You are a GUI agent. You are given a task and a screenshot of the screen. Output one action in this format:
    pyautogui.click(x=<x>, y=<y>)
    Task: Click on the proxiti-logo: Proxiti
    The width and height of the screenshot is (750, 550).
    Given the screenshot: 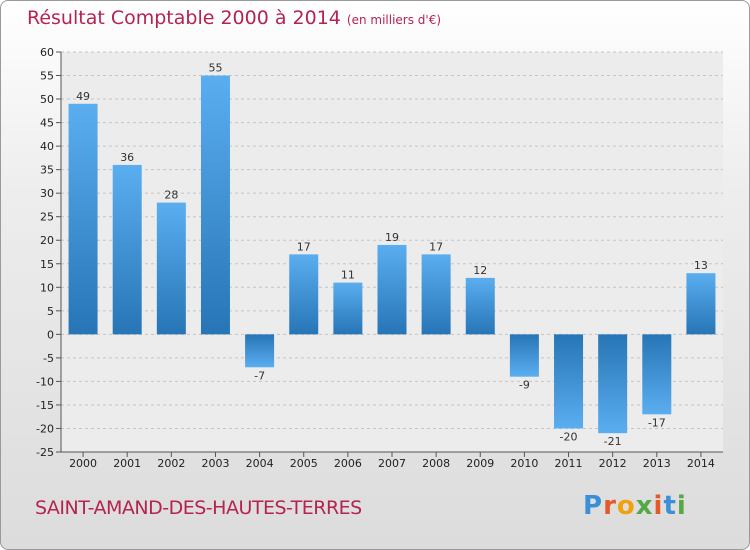 What is the action you would take?
    pyautogui.click(x=635, y=506)
    